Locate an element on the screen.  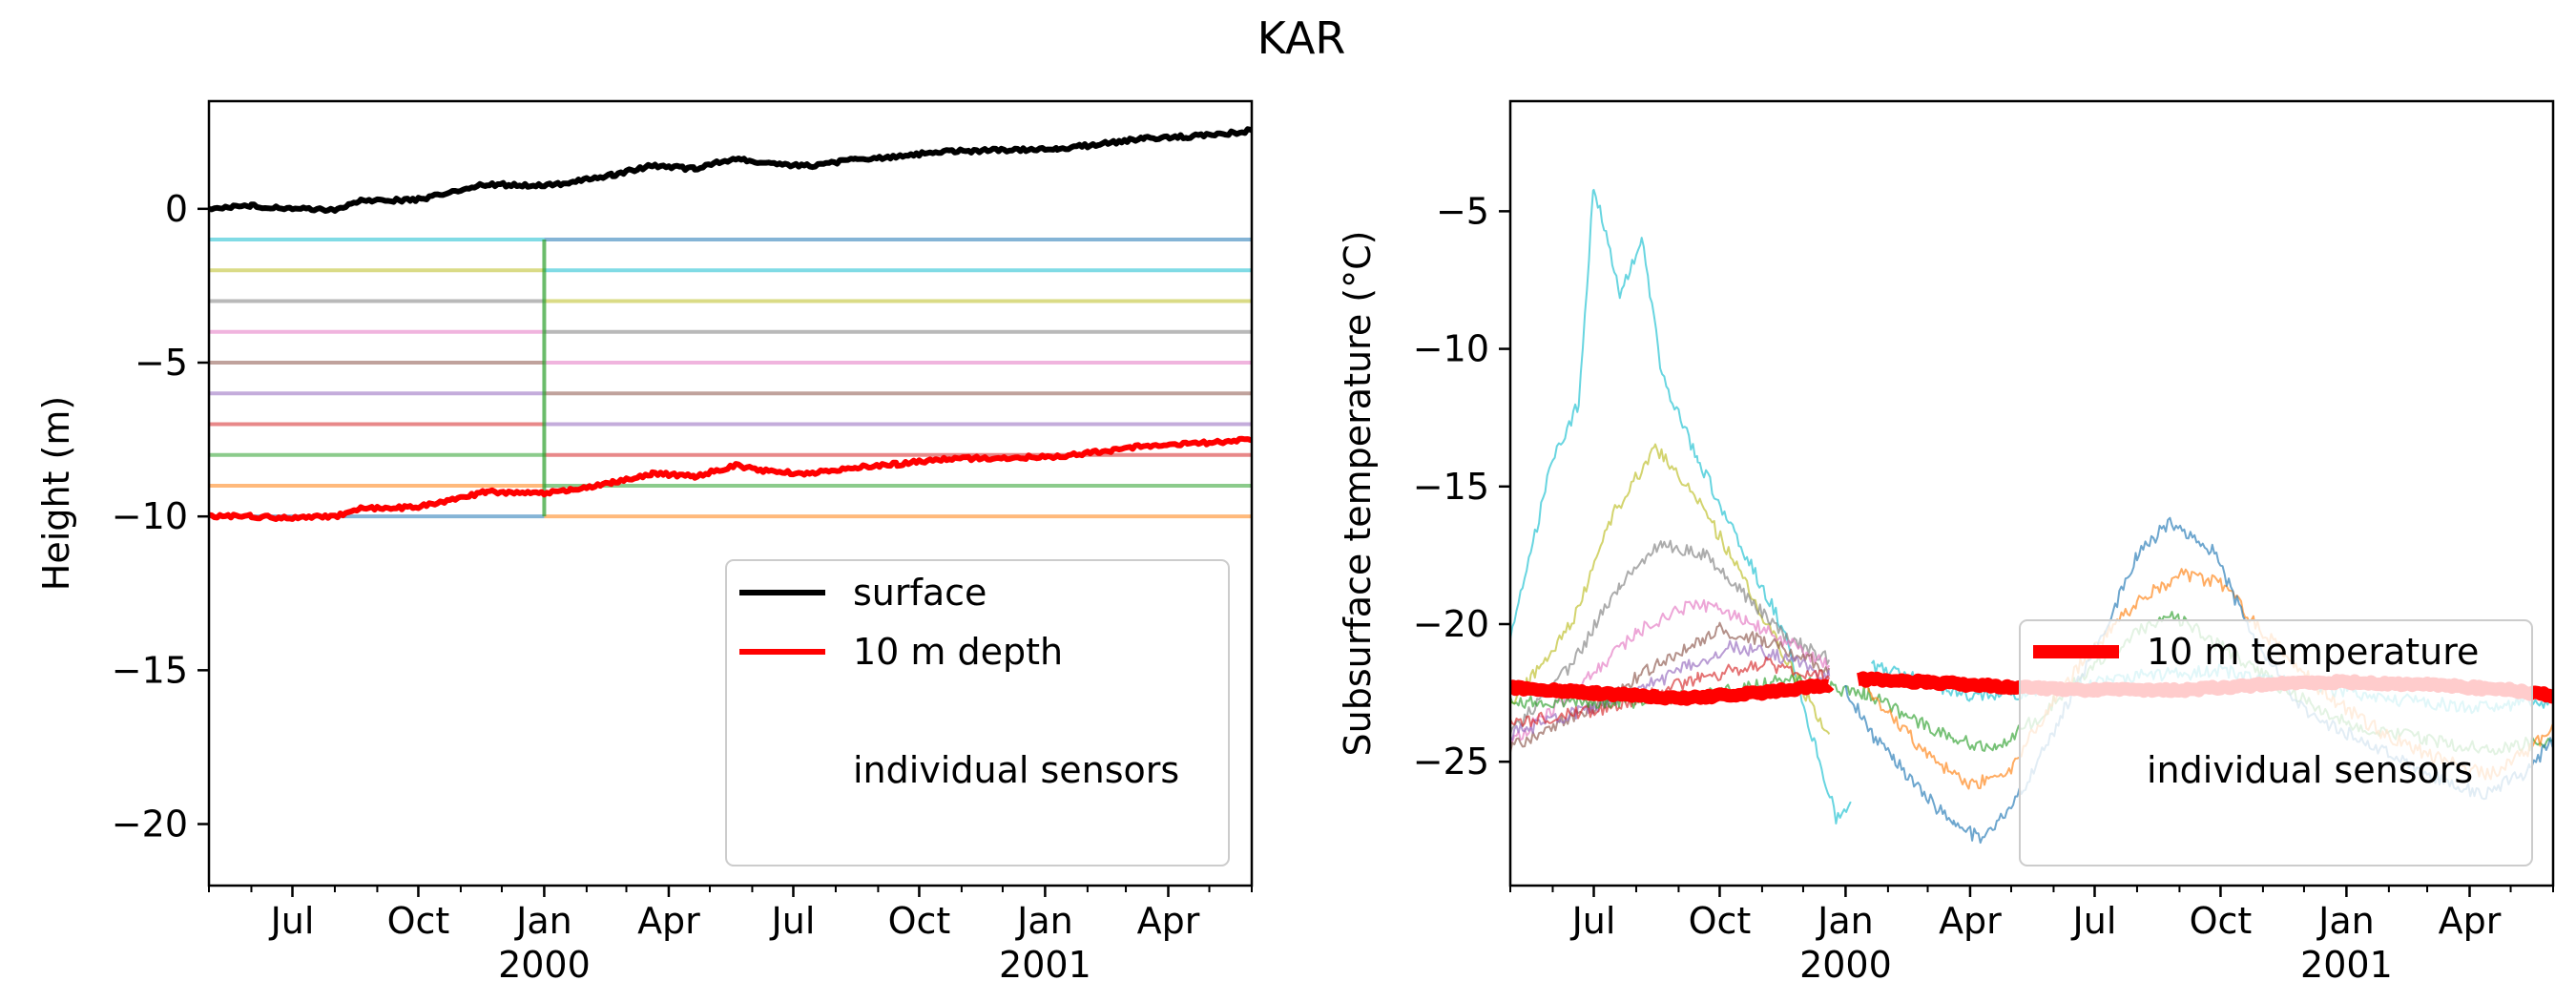
height-y-tick-label: −15 is located at coordinates (150, 670).